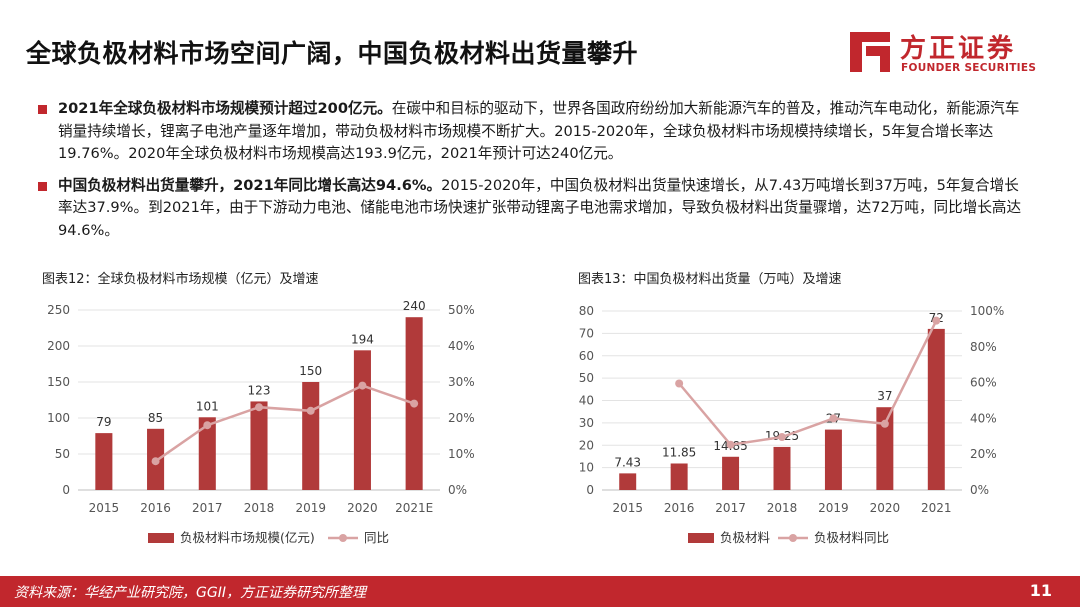  I want to click on legend-bar-label: 负极材料, so click(745, 537).